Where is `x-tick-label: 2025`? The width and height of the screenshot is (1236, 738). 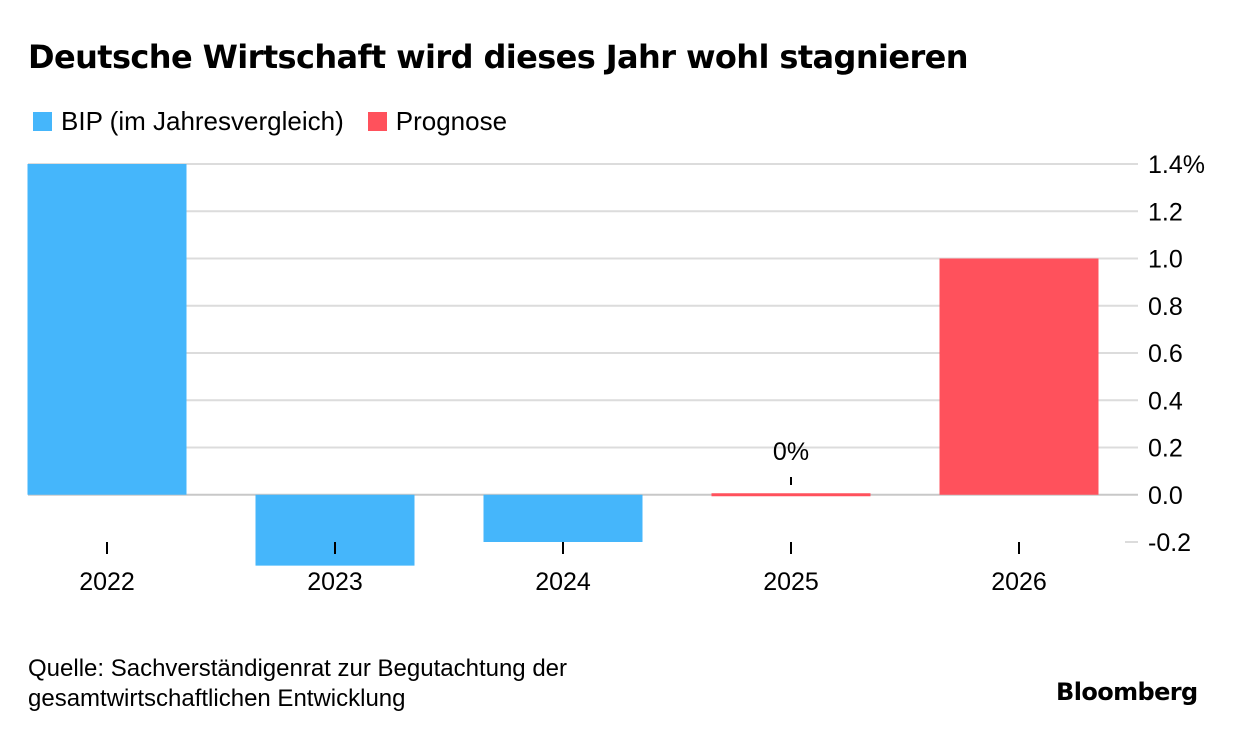
x-tick-label: 2025 is located at coordinates (791, 582).